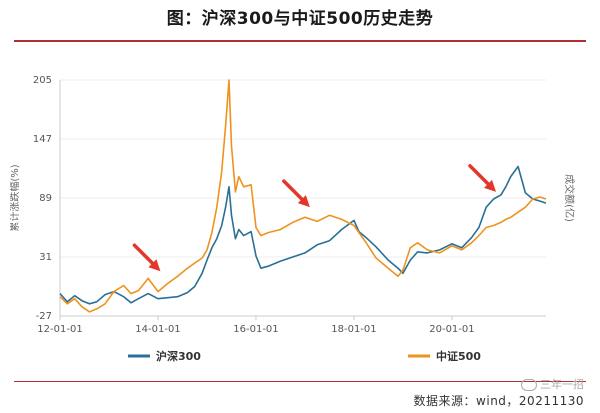 This screenshot has width=600, height=413. I want to click on wechat-icon, so click(529, 385).